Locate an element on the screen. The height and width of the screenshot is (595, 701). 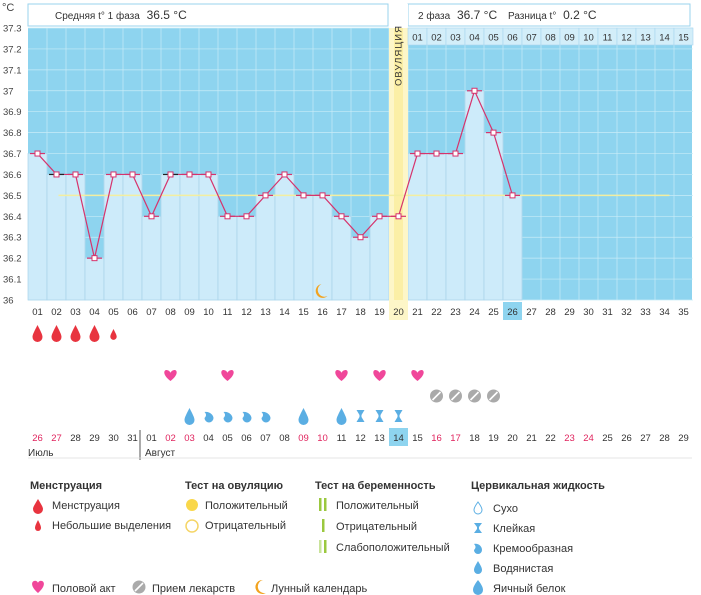
legend-item: Отрицательный is located at coordinates (245, 526).